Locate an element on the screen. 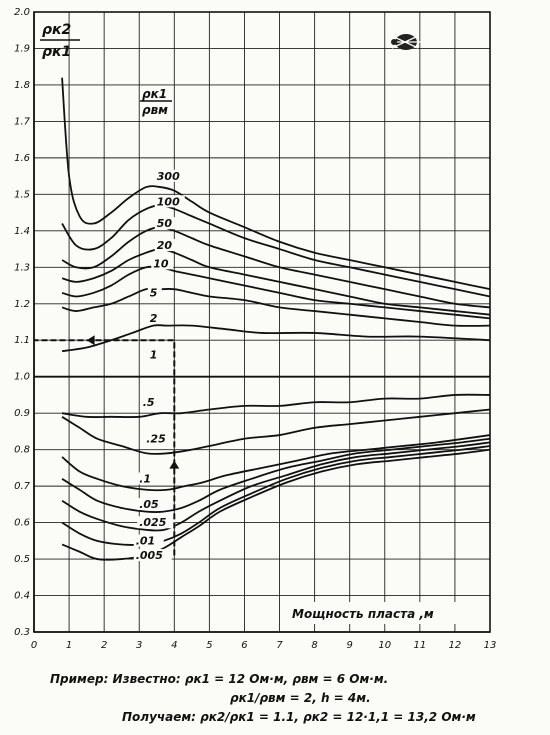 The width and height of the screenshot is (550, 735). series-label: 1 is located at coordinates (154, 354).